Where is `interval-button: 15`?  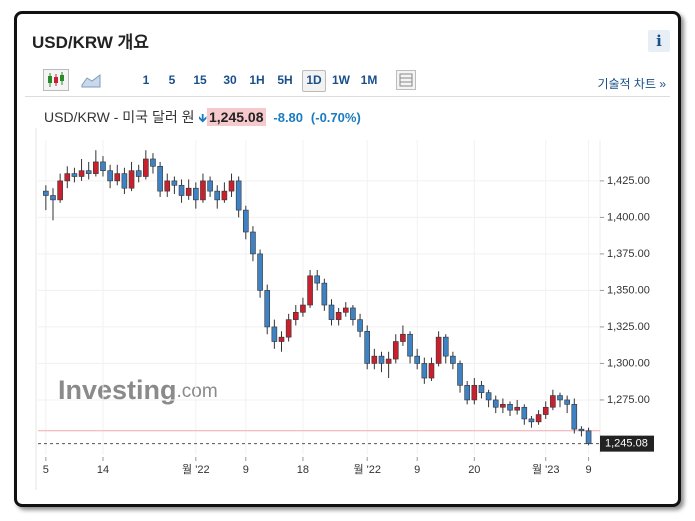 interval-button: 15 is located at coordinates (200, 80).